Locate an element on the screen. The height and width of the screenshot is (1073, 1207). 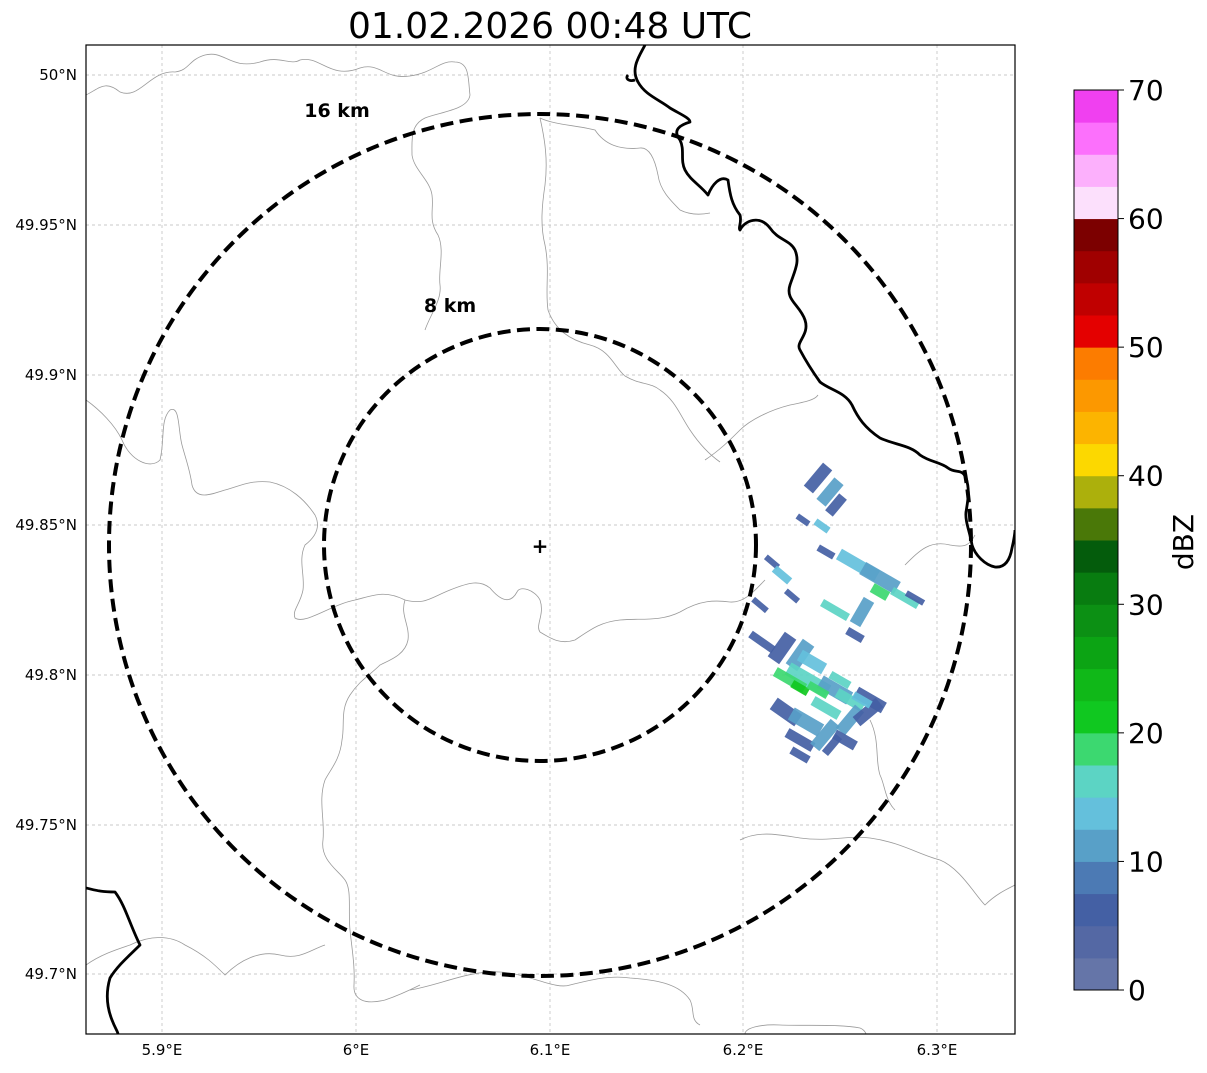
range-ring-label-8km: 8 km is located at coordinates (450, 306).